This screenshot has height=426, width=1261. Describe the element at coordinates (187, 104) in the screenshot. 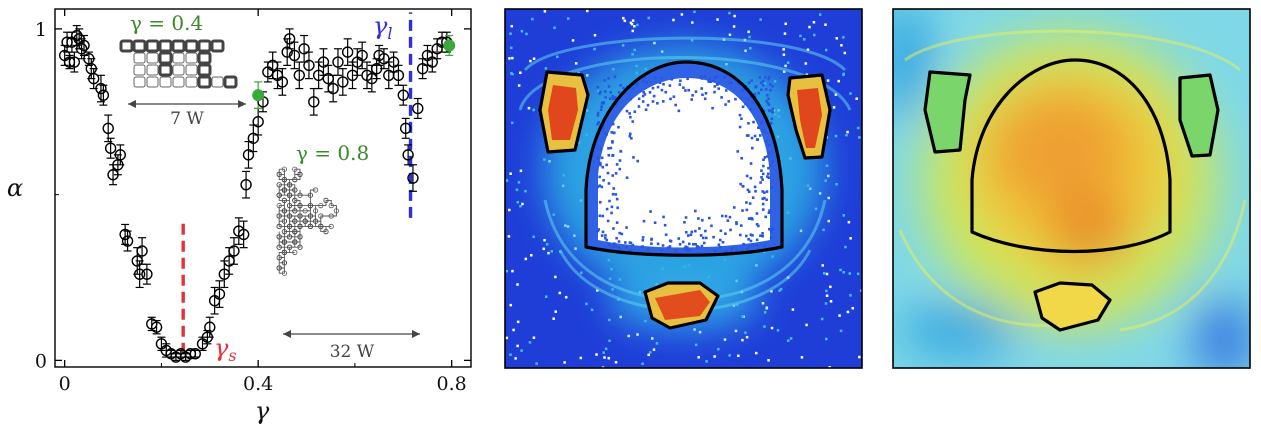

I see `inset-scale-7w` at that location.